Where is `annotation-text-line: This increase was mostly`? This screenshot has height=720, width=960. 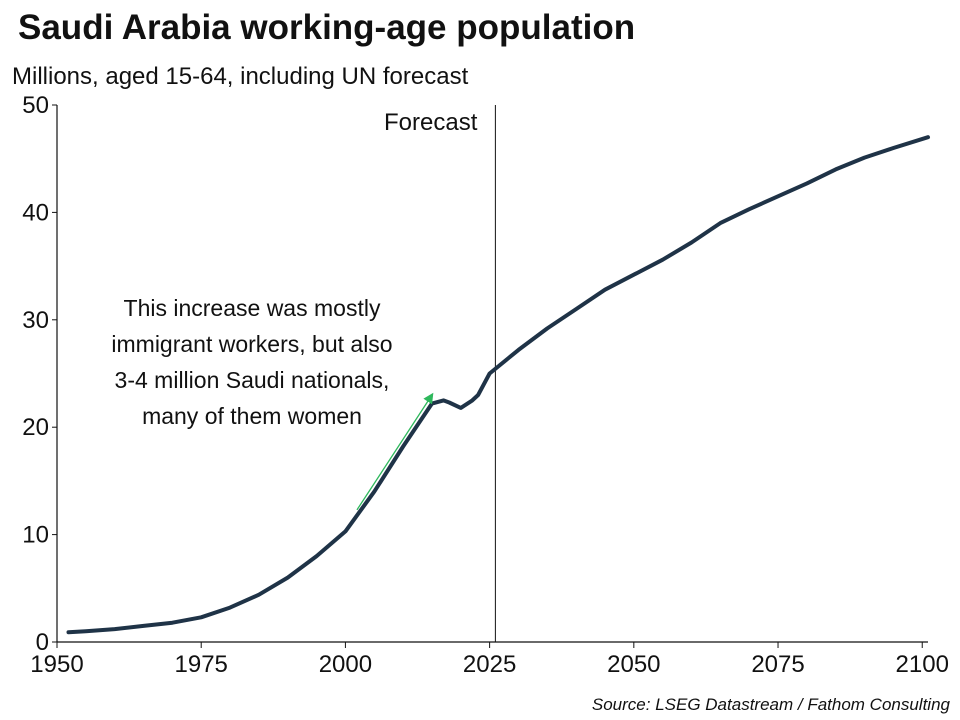 annotation-text-line: This increase was mostly is located at coordinates (252, 308).